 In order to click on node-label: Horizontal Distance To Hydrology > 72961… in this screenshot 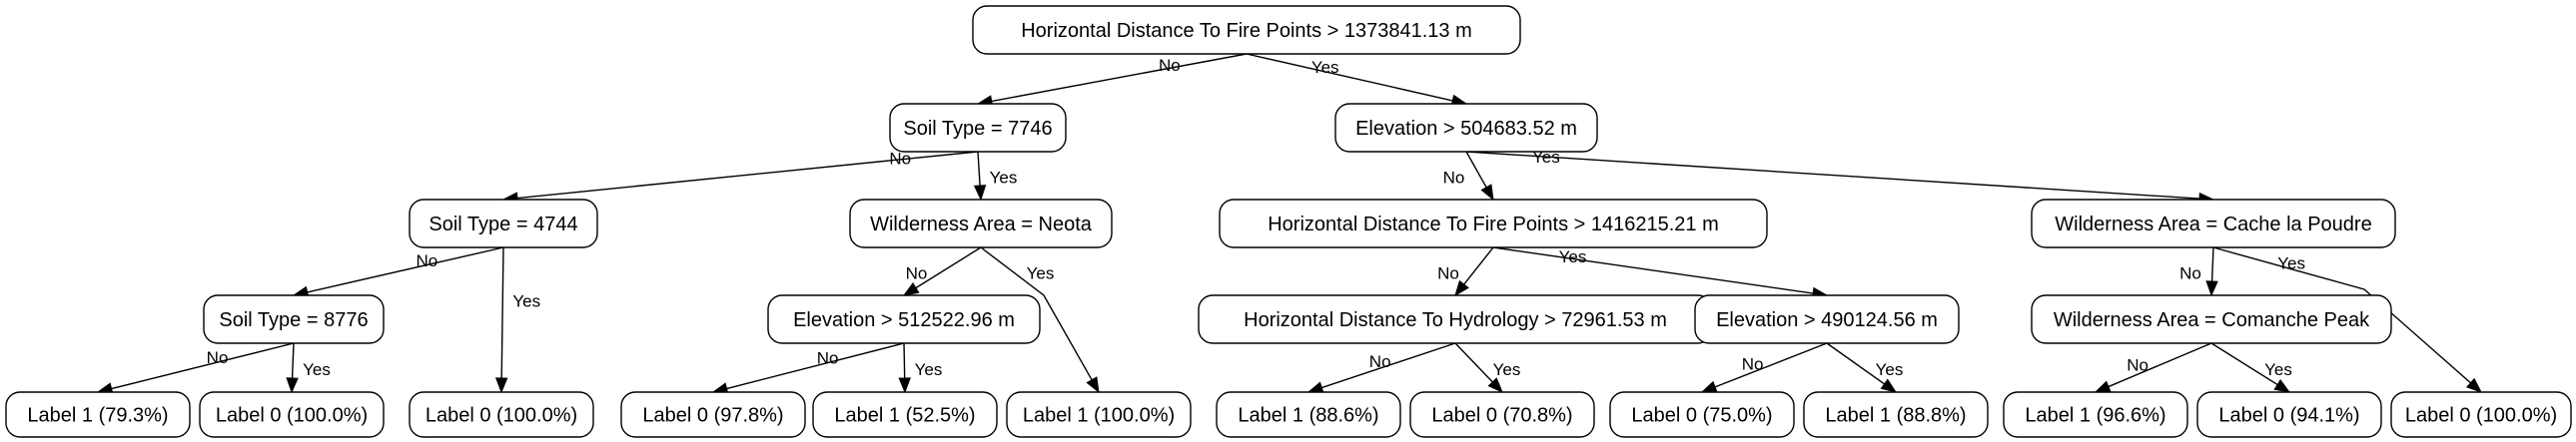, I will do `click(1455, 320)`.